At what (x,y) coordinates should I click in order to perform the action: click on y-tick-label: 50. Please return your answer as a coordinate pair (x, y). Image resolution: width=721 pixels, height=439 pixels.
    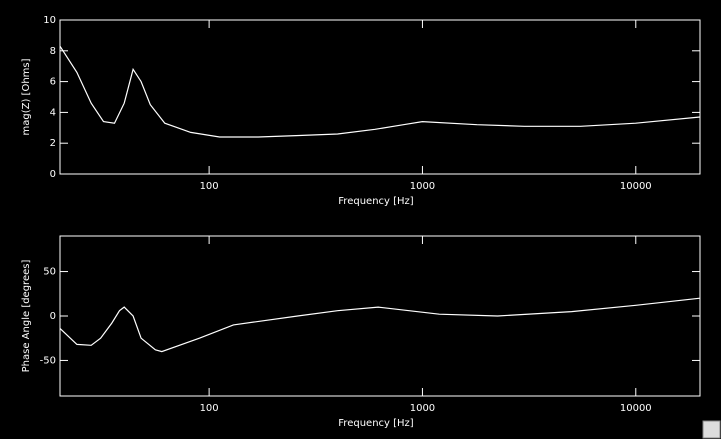
    Looking at the image, I should click on (49, 272).